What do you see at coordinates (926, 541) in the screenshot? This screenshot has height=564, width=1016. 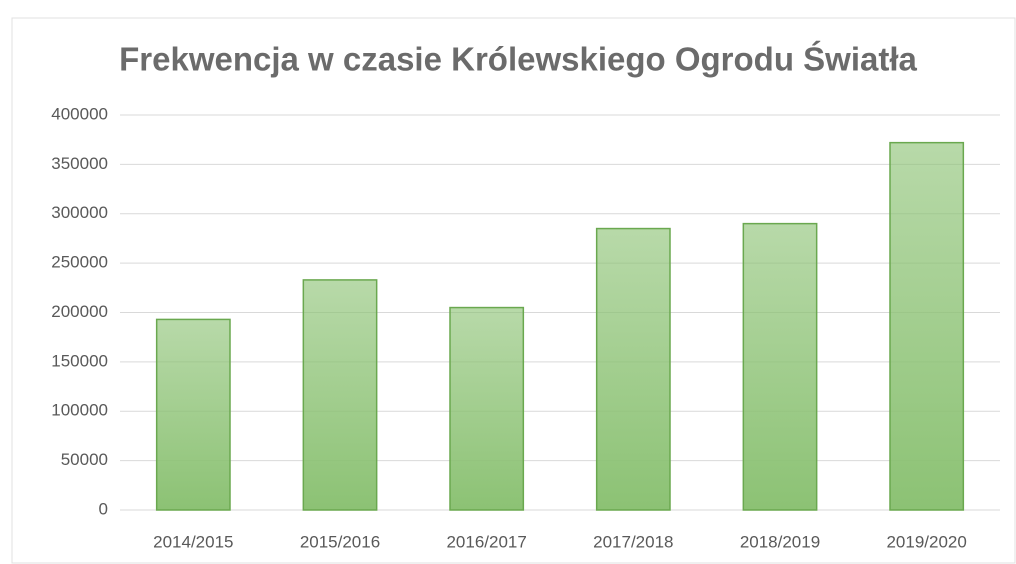 I see `x-tick-label: 2019/2020` at bounding box center [926, 541].